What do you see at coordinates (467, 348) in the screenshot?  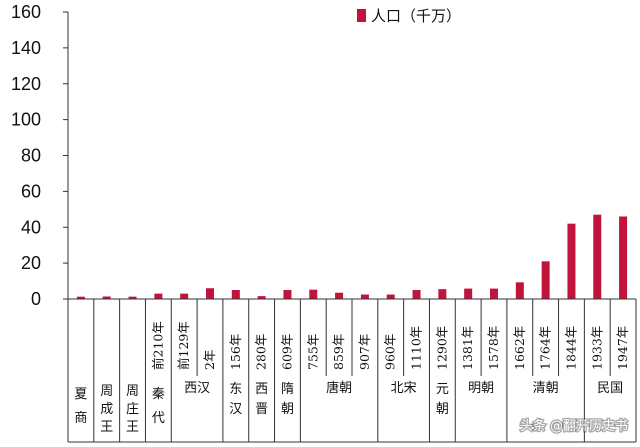 I see `x-tick-label: 1381年` at bounding box center [467, 348].